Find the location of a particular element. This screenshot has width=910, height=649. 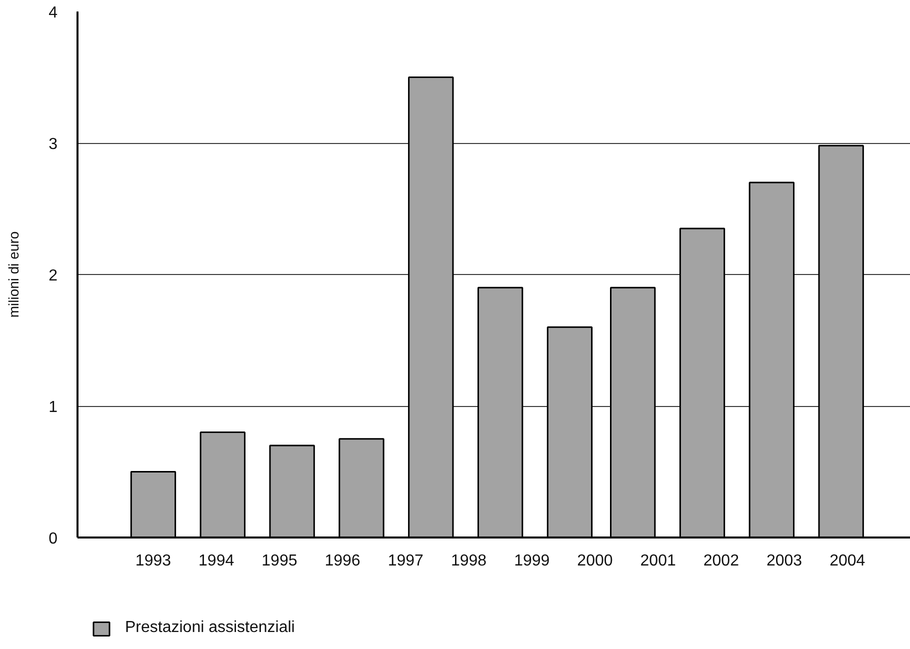

x-tick-label: 2004 is located at coordinates (848, 561).